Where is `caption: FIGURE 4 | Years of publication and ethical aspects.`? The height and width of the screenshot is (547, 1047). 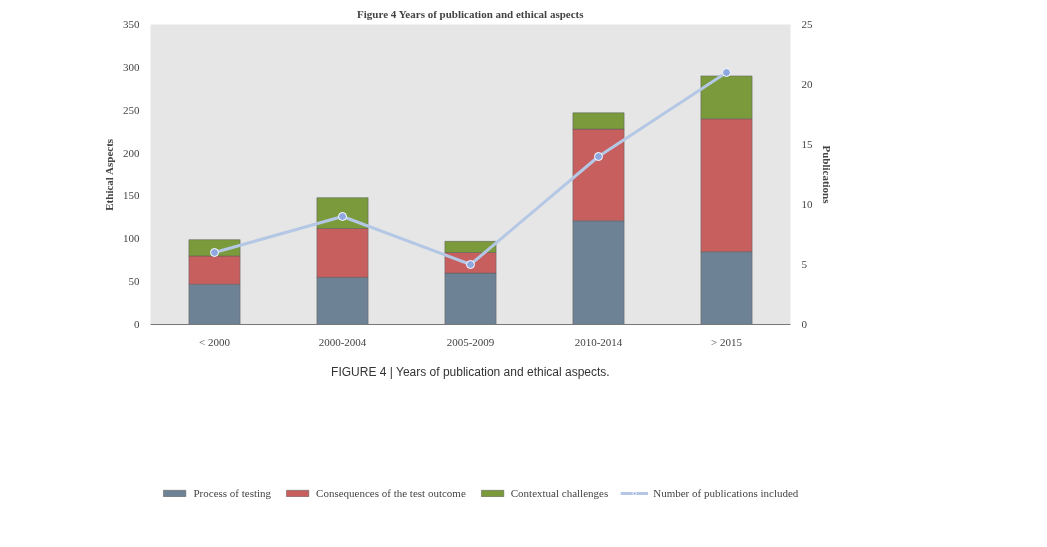
caption: FIGURE 4 | Years of publication and ethical aspects. is located at coordinates (470, 371).